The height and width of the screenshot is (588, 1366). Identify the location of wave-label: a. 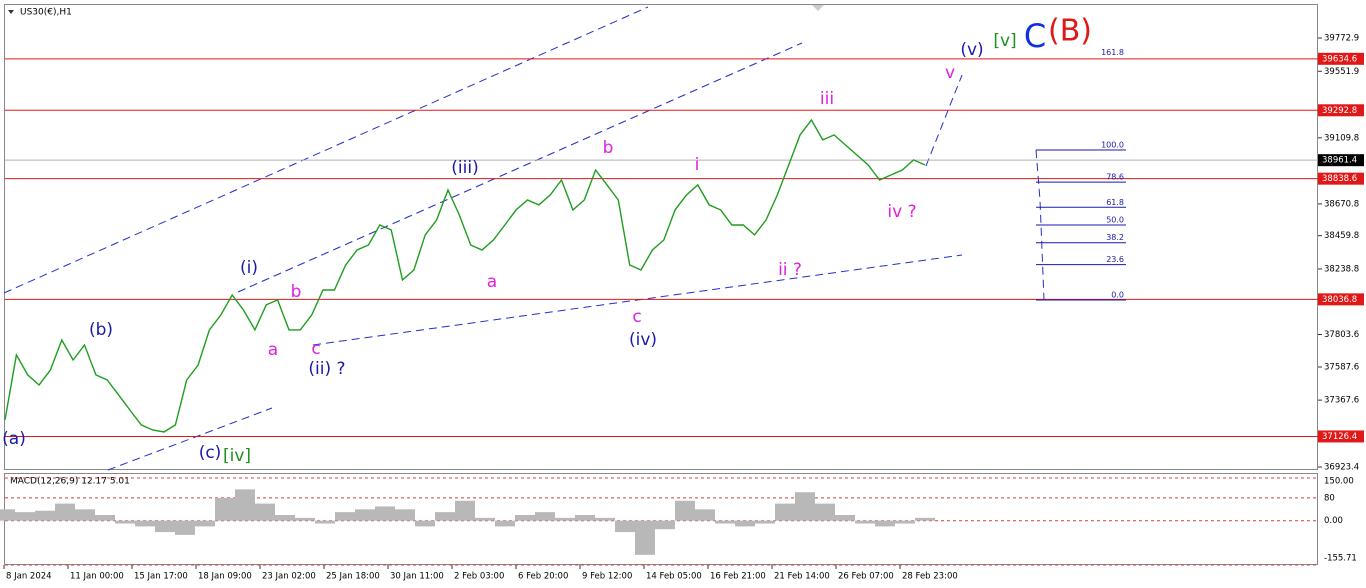
(492, 282).